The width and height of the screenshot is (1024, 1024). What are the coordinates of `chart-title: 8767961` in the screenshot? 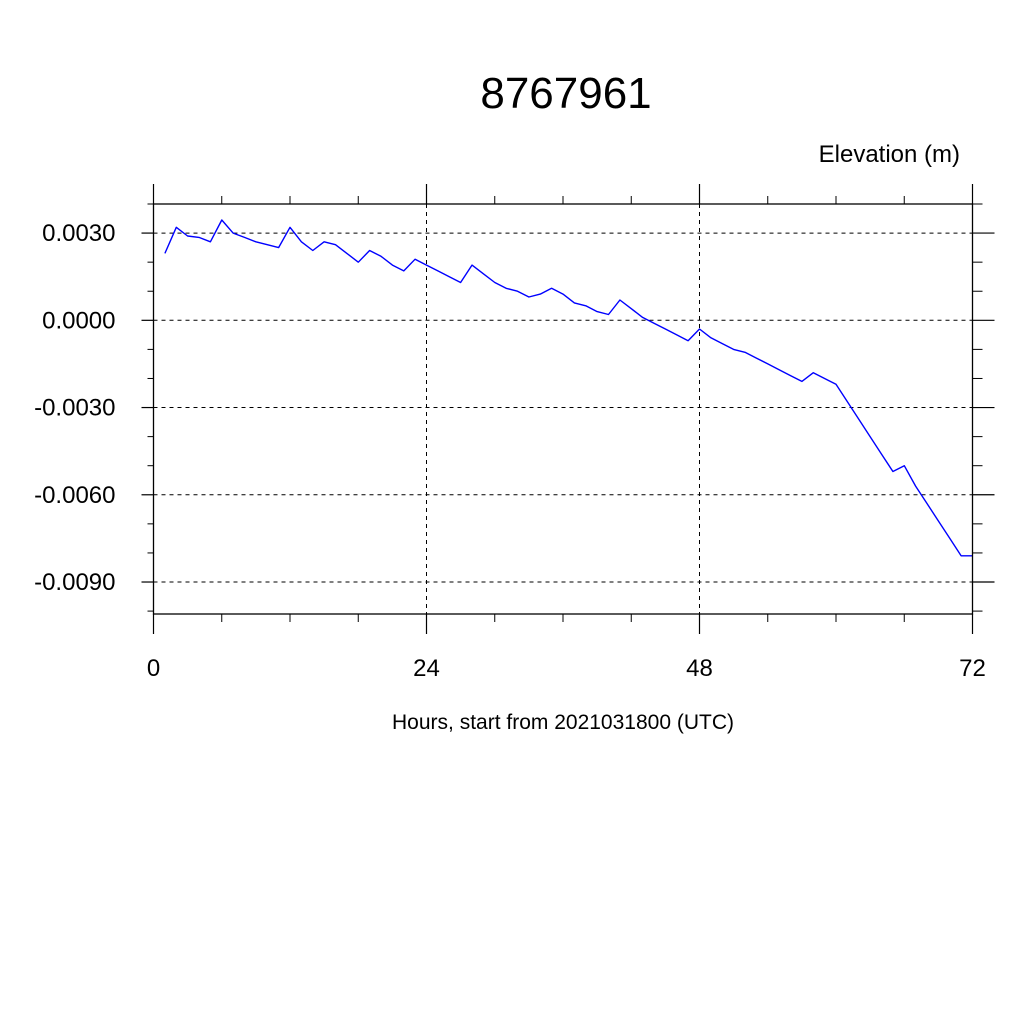 It's located at (565, 93).